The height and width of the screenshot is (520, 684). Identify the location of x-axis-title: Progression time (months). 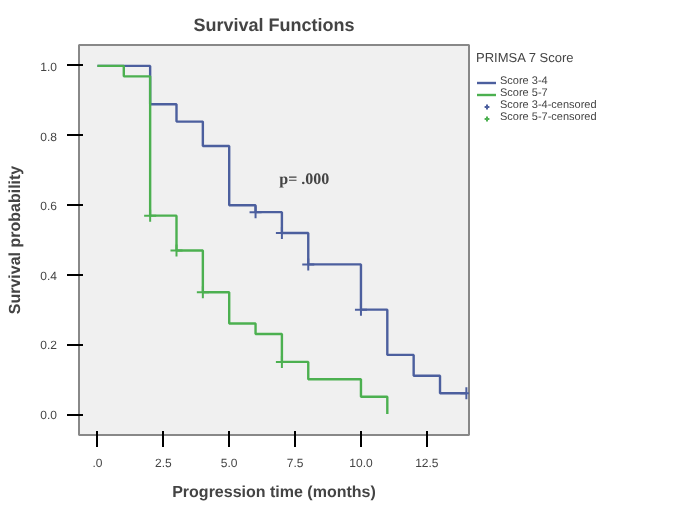
(274, 492).